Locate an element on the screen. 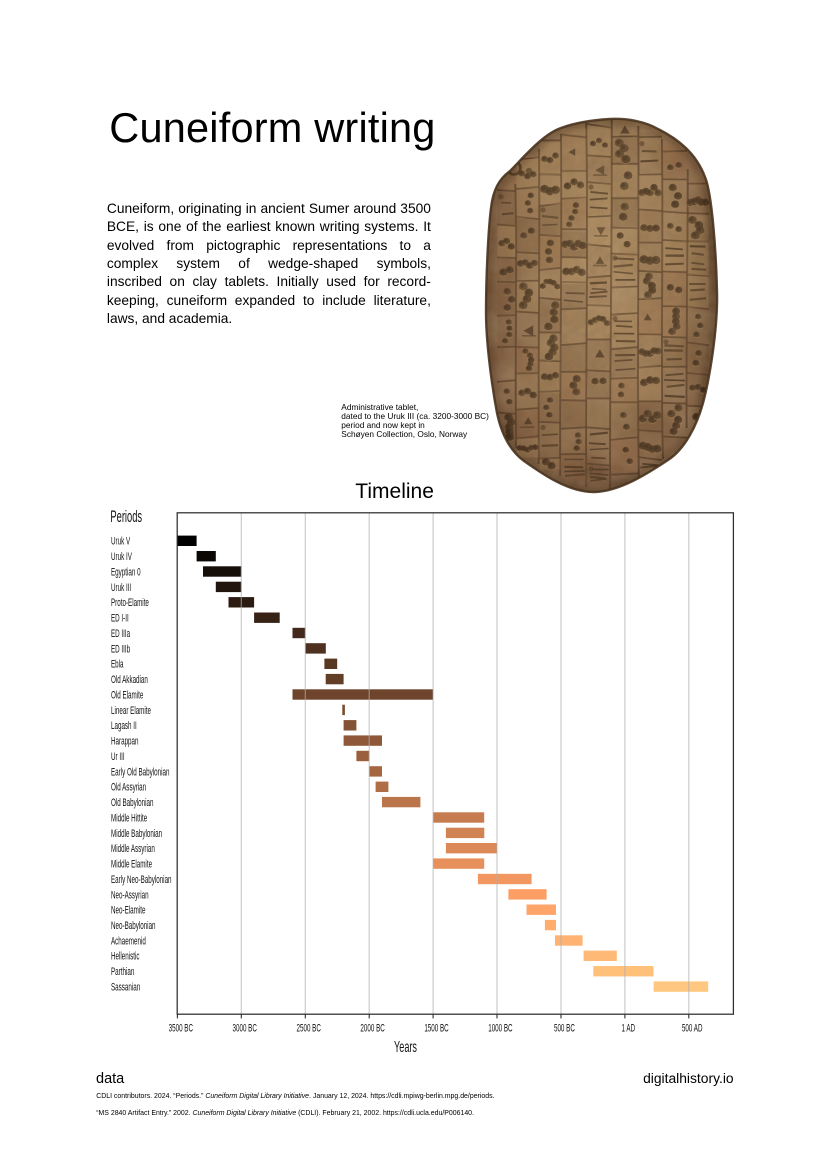 Image resolution: width=828 pixels, height=1171 pixels. svg-text: Ebla is located at coordinates (117, 664).